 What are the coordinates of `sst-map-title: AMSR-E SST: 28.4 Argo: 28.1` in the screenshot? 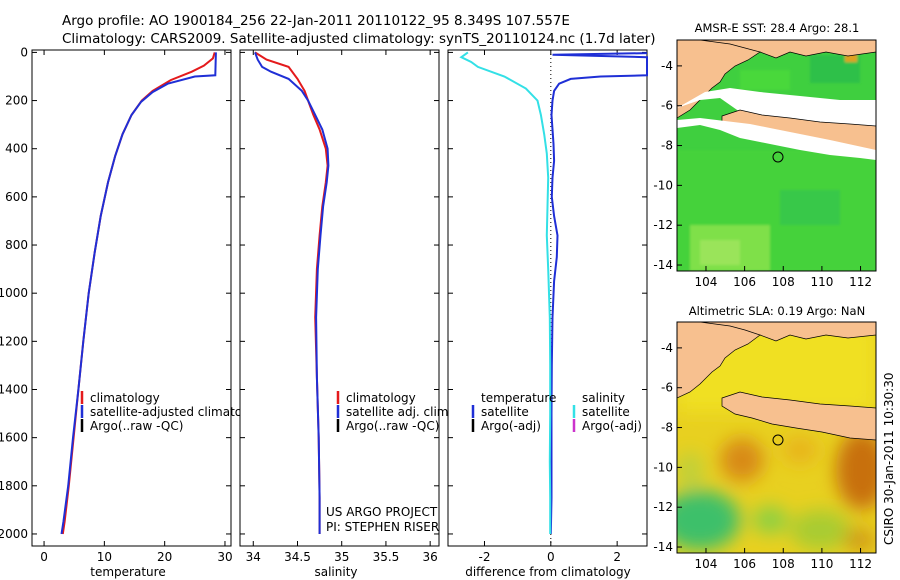 It's located at (777, 28).